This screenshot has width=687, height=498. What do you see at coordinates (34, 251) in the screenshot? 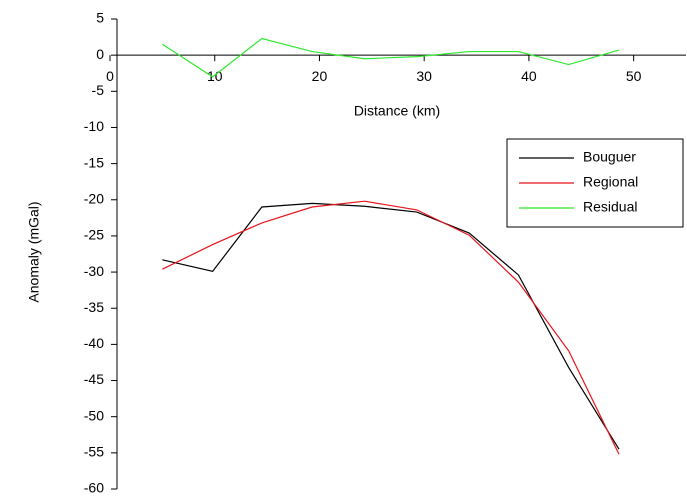
I see `y-axis-label: Anomaly (mGal)` at bounding box center [34, 251].